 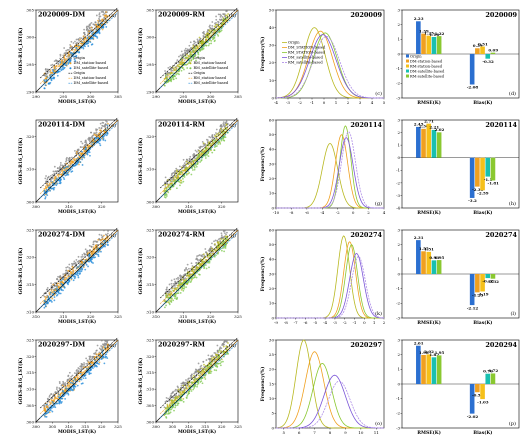 I want to click on y-axis-label: Frequency(%), so click(x=262, y=54).